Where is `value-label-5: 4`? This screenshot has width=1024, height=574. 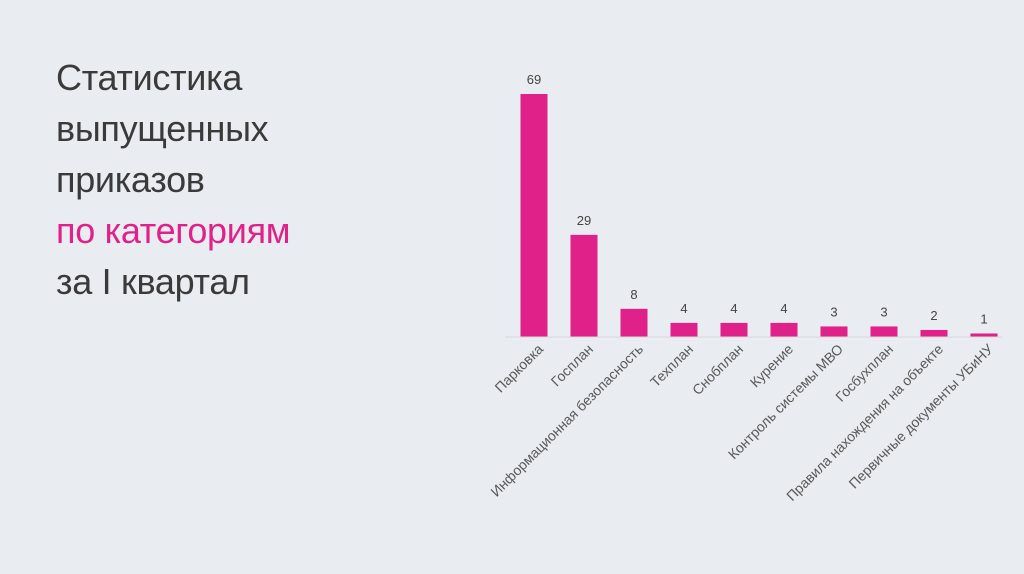 value-label-5: 4 is located at coordinates (733, 308).